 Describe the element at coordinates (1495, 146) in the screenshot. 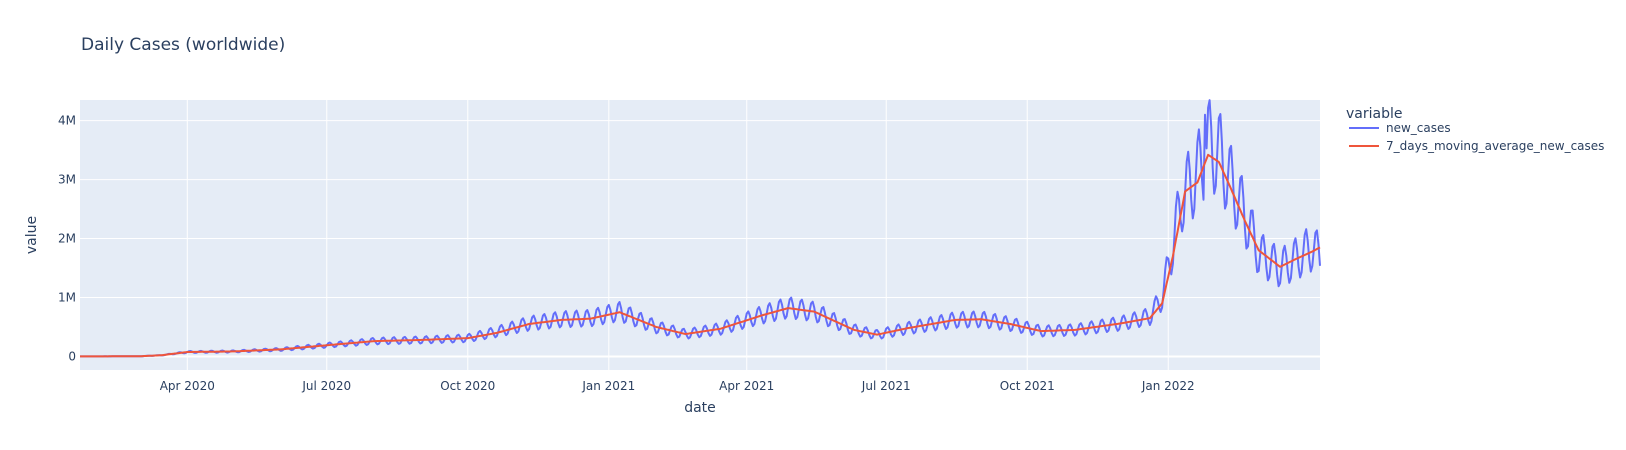

I see `legend-label: 7_days_moving_average_new_cases` at that location.